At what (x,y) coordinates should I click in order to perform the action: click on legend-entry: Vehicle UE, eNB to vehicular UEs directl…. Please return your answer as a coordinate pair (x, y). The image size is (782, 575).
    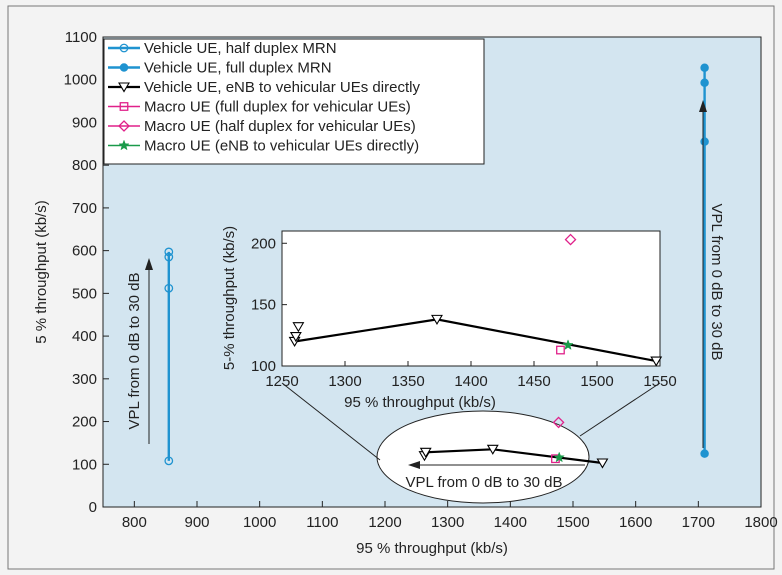
    Looking at the image, I should click on (264, 87).